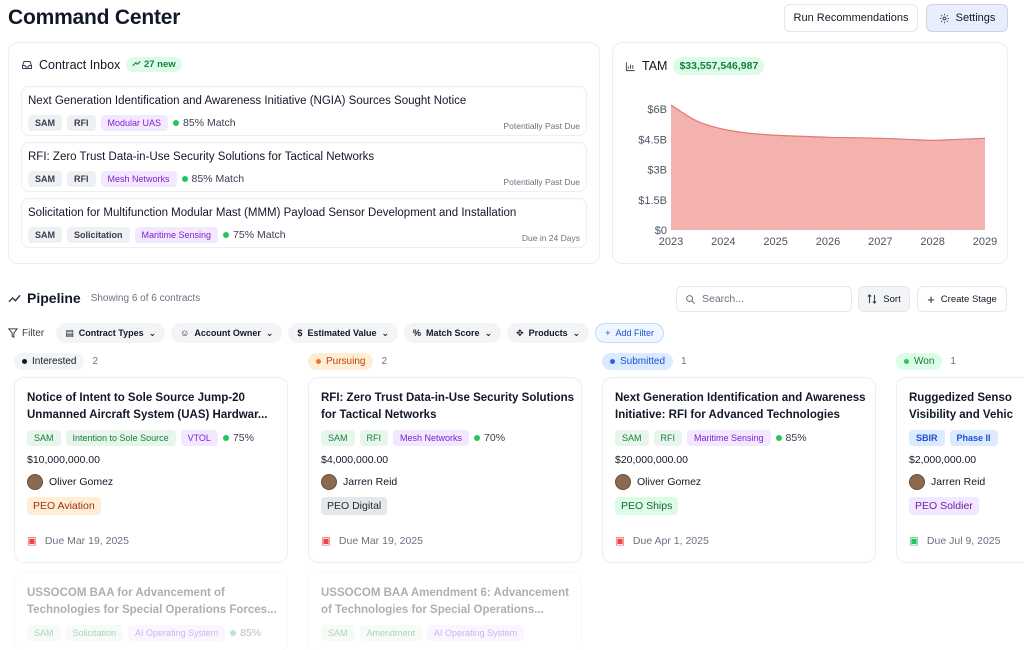 The width and height of the screenshot is (1024, 650). What do you see at coordinates (204, 123) in the screenshot?
I see `match-score: 85% Match` at bounding box center [204, 123].